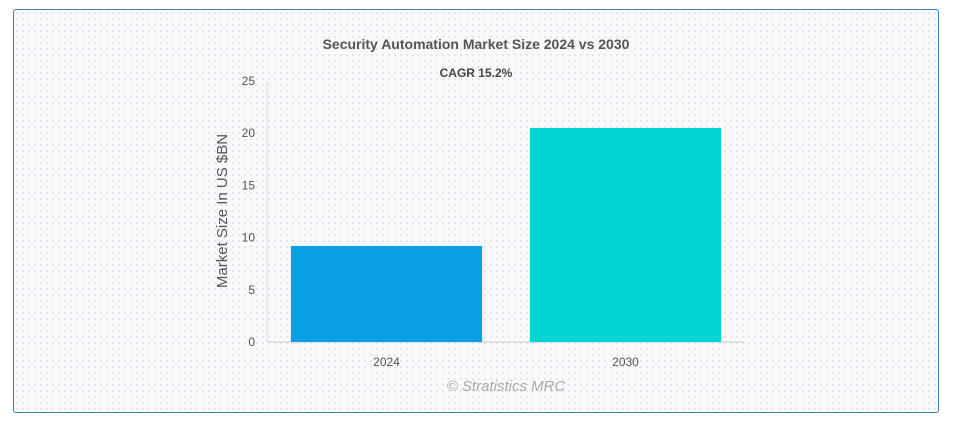 Image resolution: width=956 pixels, height=424 pixels. What do you see at coordinates (249, 185) in the screenshot?
I see `y-tick-label: 15` at bounding box center [249, 185].